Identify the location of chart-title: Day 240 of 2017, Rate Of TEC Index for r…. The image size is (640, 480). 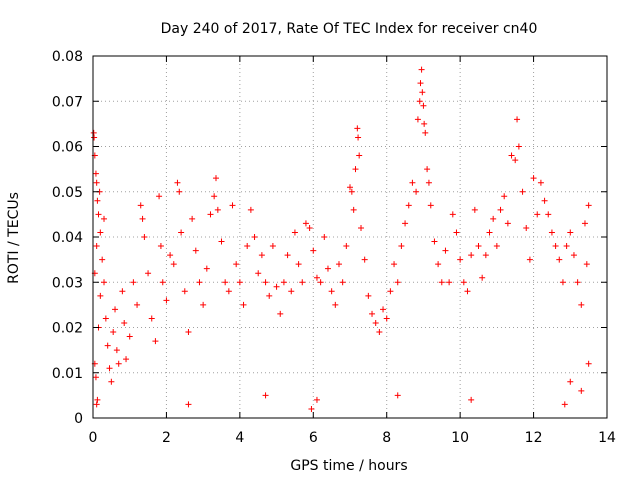
(349, 29).